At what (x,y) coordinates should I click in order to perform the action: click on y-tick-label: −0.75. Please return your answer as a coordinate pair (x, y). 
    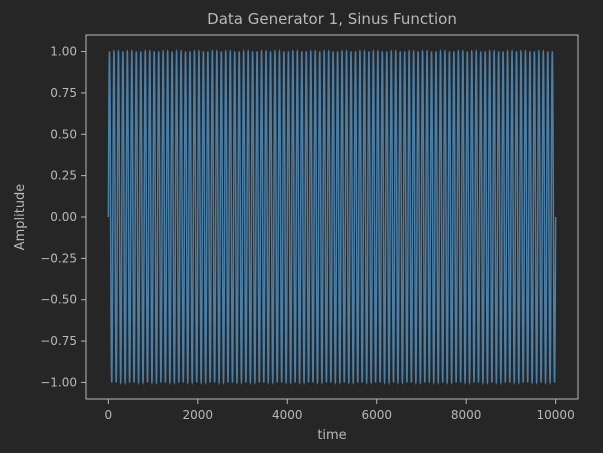
    Looking at the image, I should click on (58, 341).